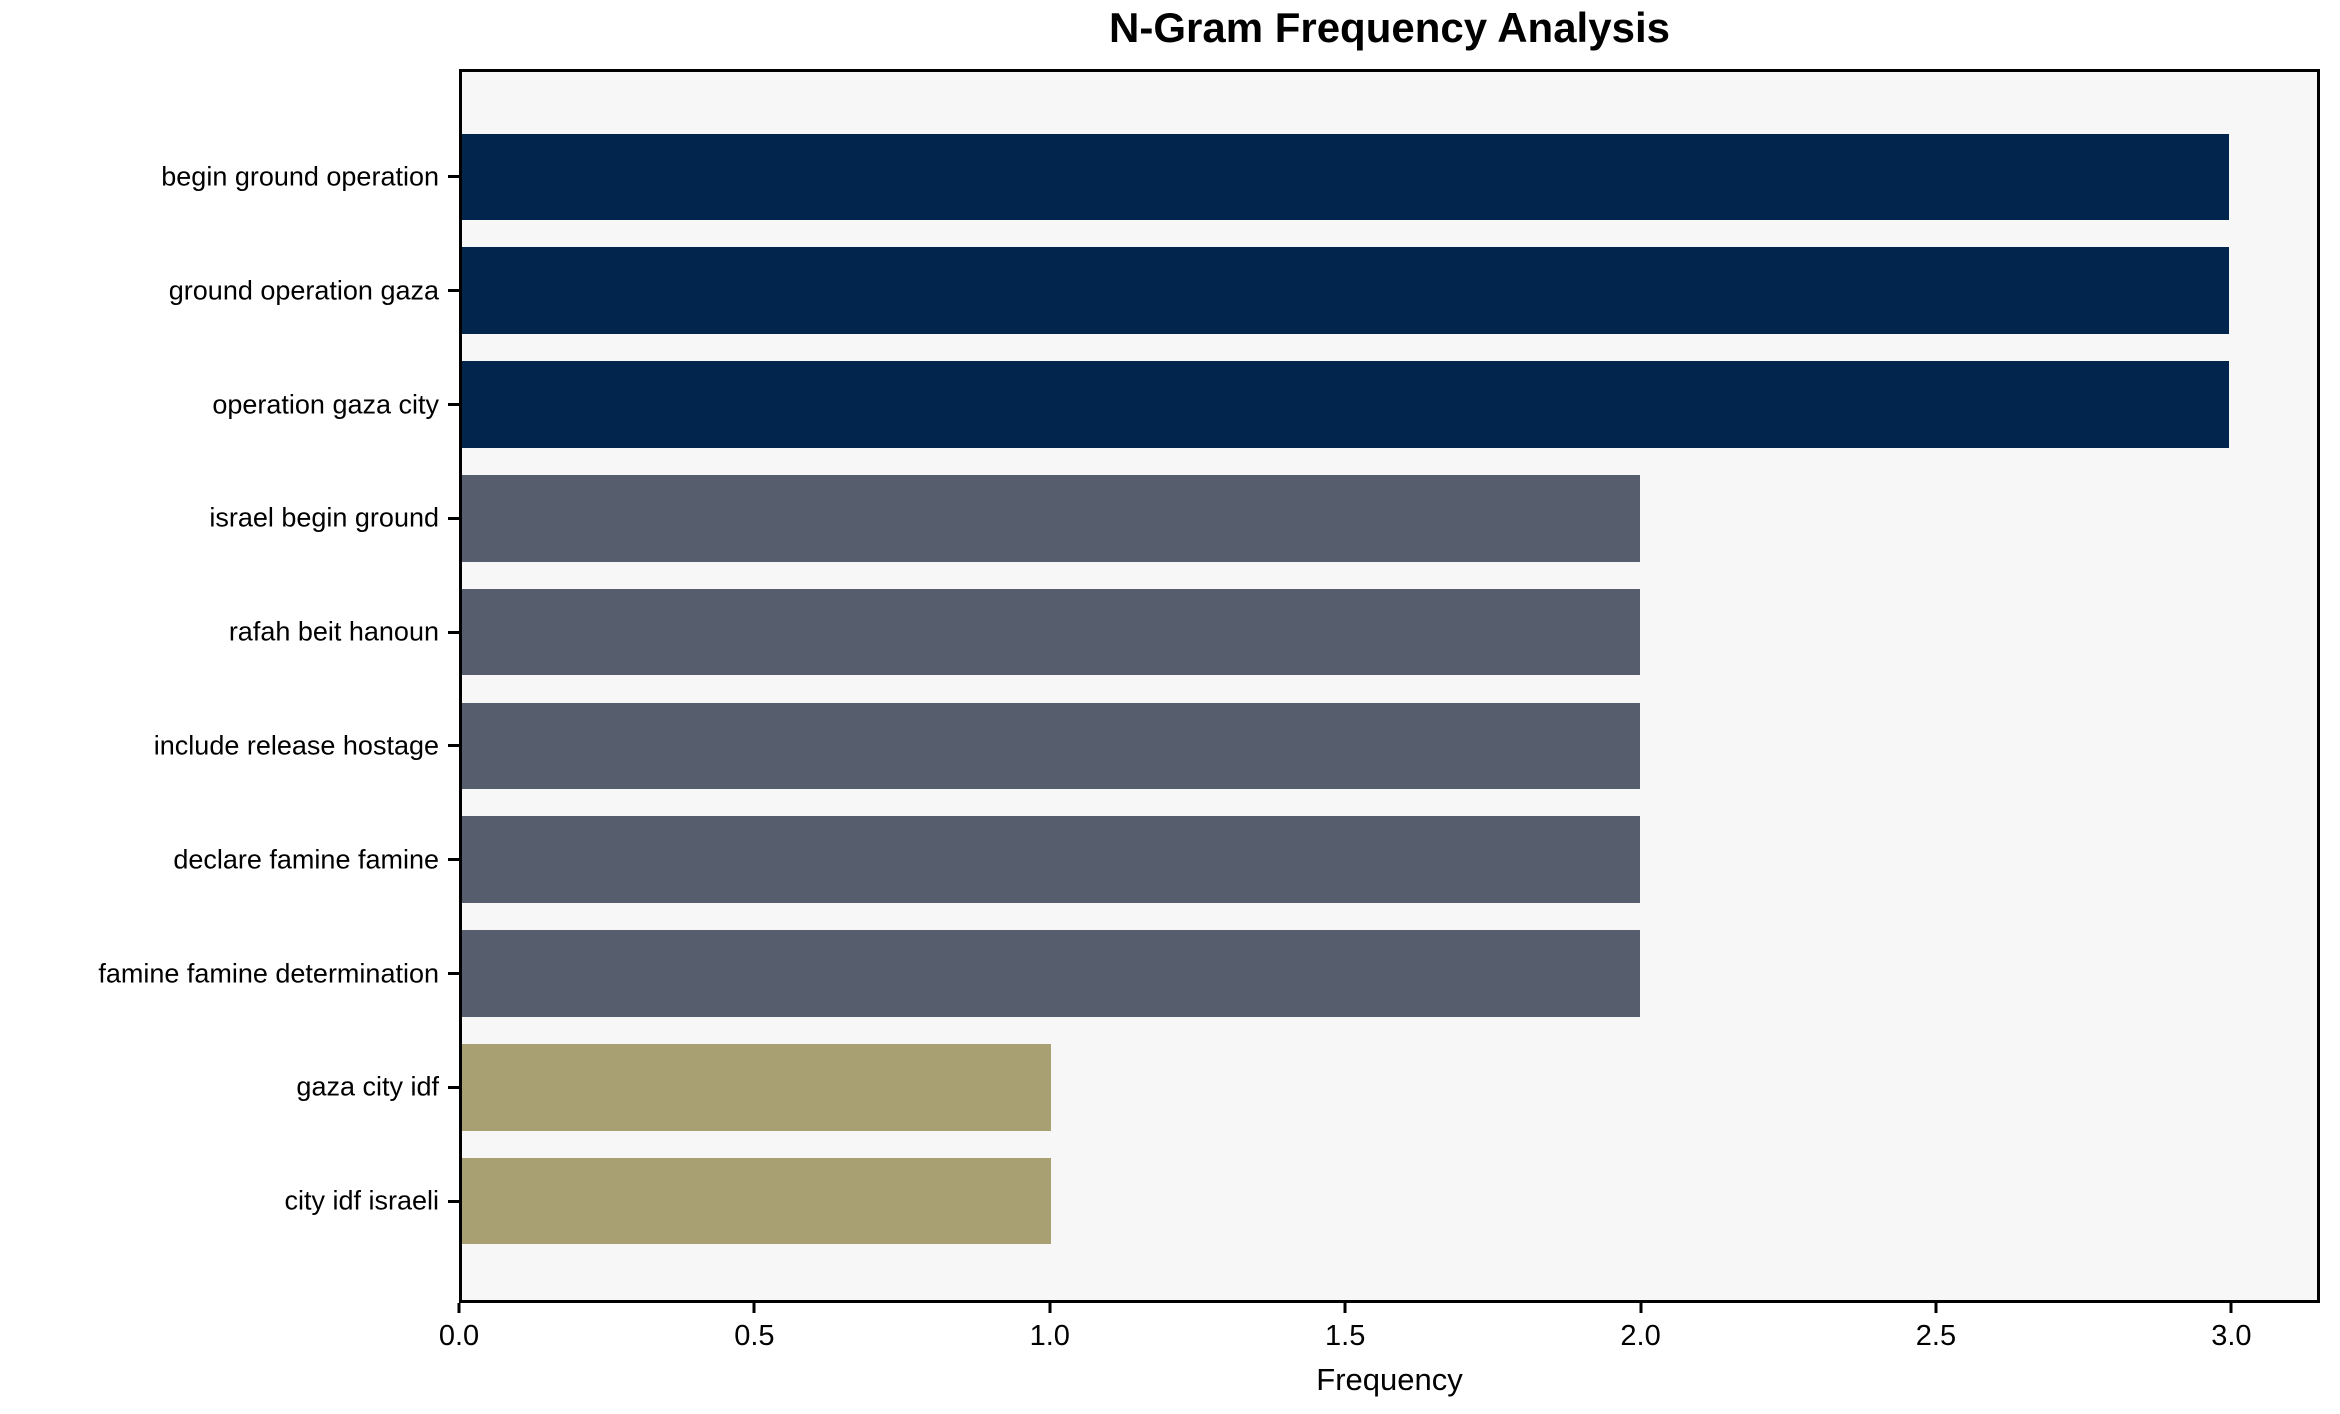 This screenshot has width=2340, height=1414. I want to click on y-tick-label: city idf israeli, so click(361, 1200).